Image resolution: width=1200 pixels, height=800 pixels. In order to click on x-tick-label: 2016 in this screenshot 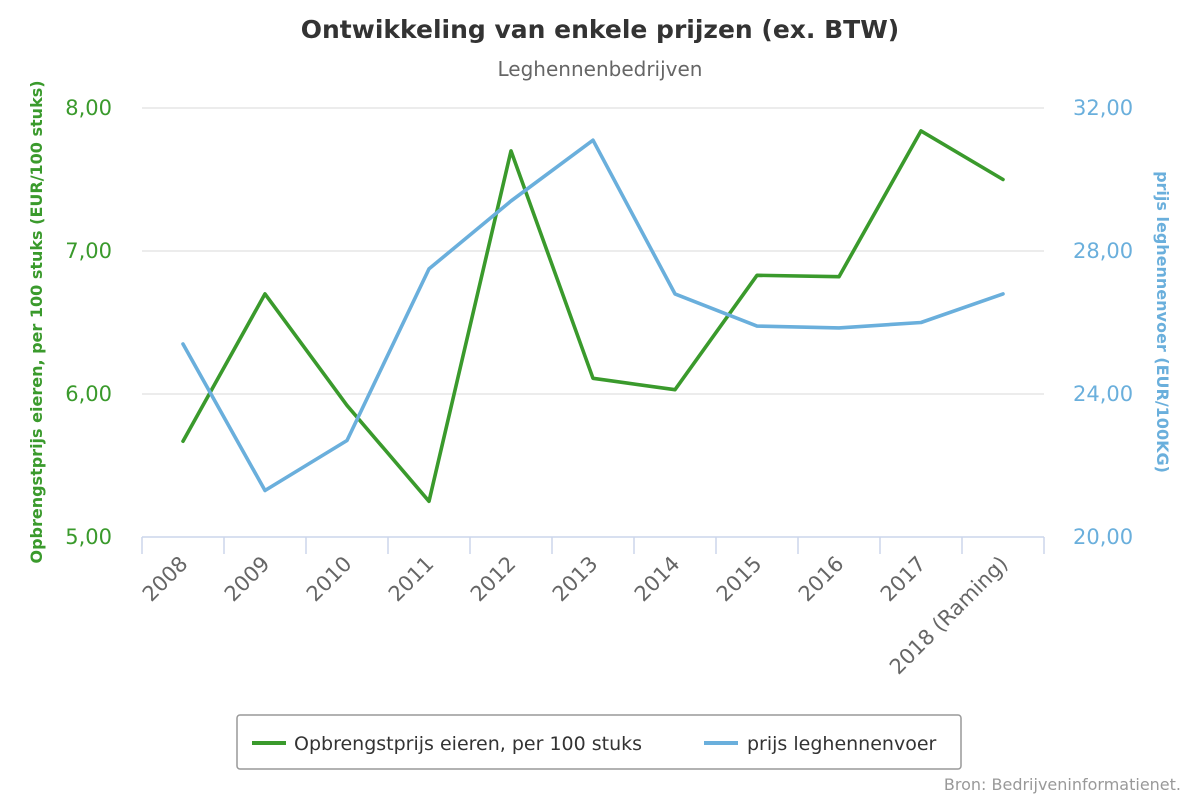, I will do `click(821, 579)`.